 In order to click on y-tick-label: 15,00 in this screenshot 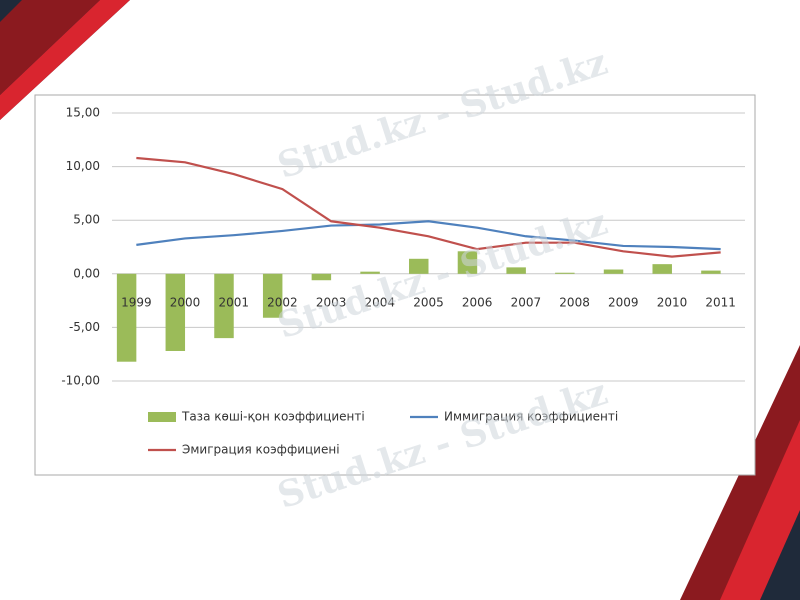, I will do `click(83, 113)`.